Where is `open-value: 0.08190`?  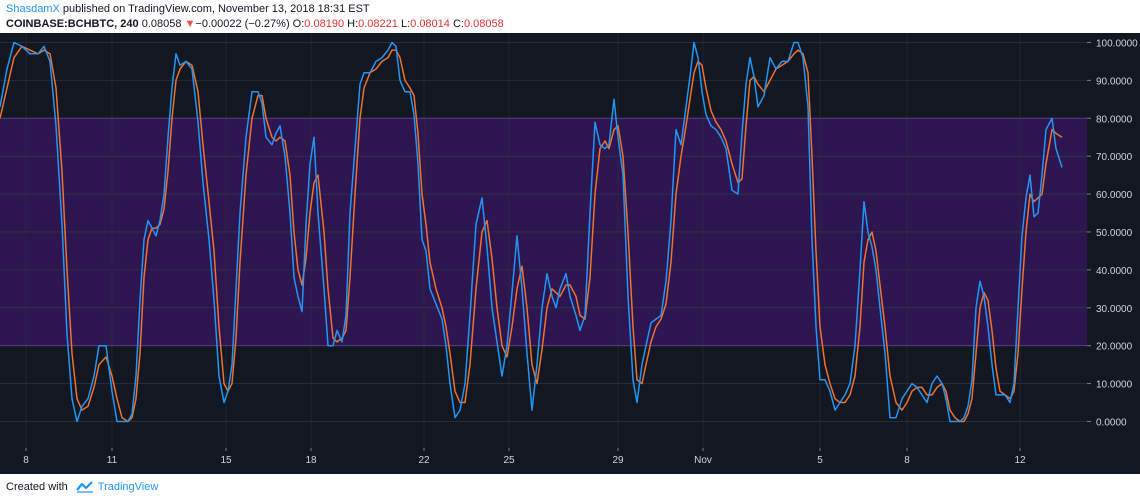 open-value: 0.08190 is located at coordinates (324, 24).